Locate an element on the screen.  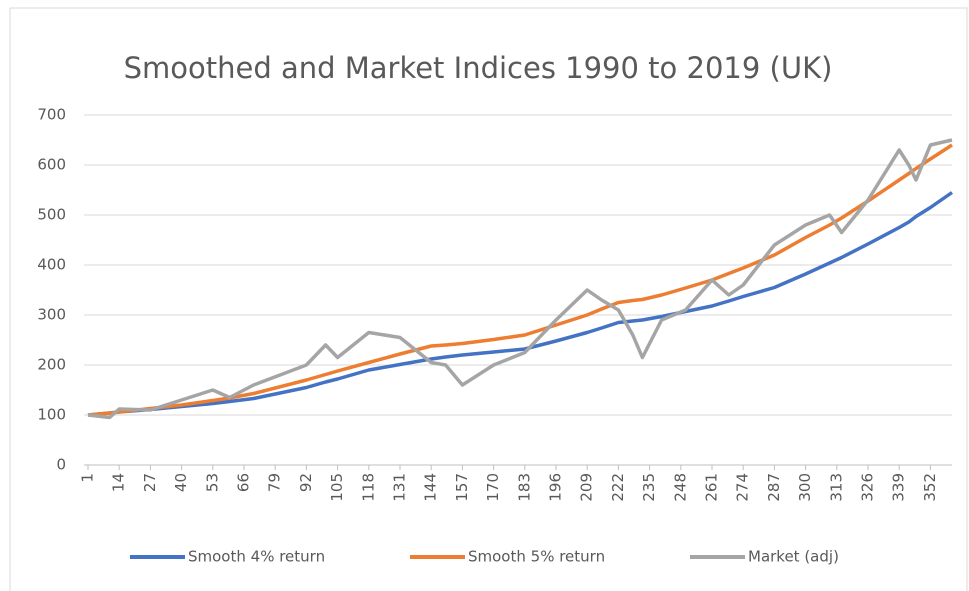
x-tick-label: 66 is located at coordinates (244, 482).